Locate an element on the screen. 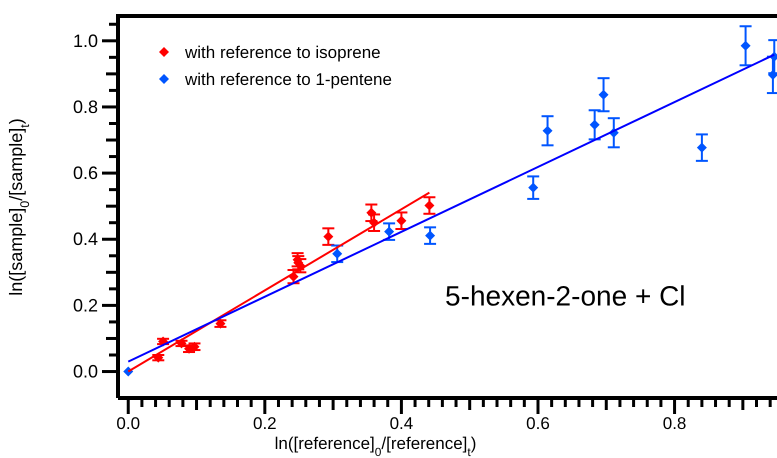 The image size is (777, 458). annotation: 5-hexen-2-one + Cl is located at coordinates (565, 296).